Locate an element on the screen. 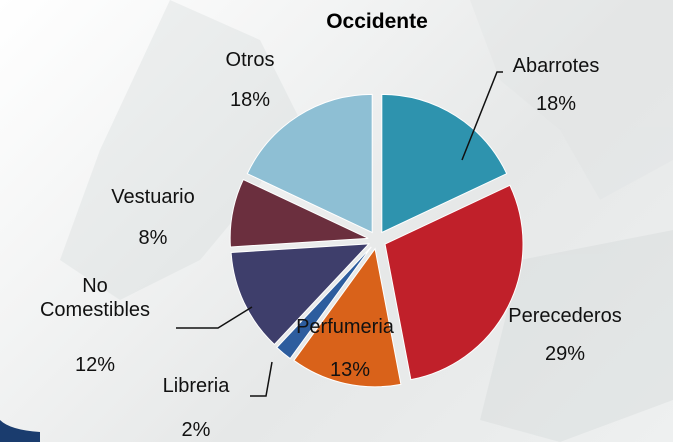  slice-label: Perfumeria is located at coordinates (345, 327).